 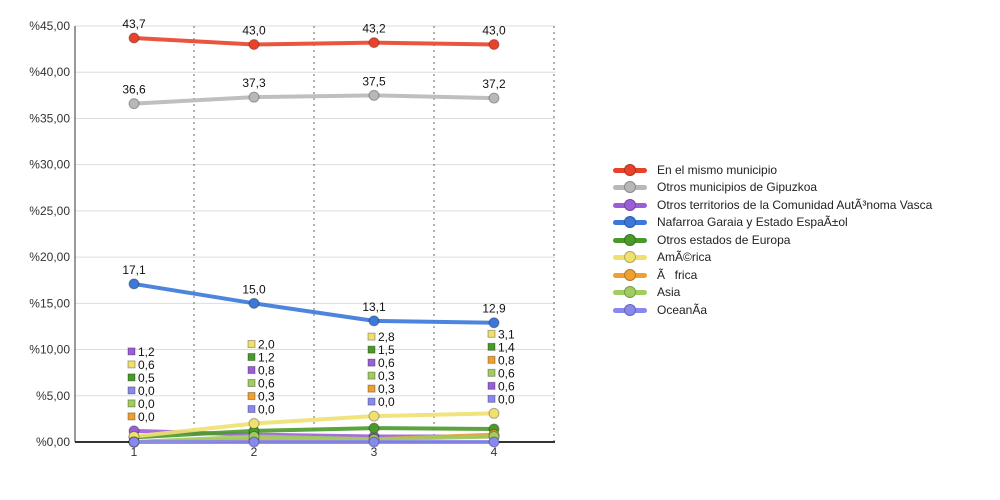 What do you see at coordinates (49, 72) in the screenshot?
I see `y-tick-label: %40,00` at bounding box center [49, 72].